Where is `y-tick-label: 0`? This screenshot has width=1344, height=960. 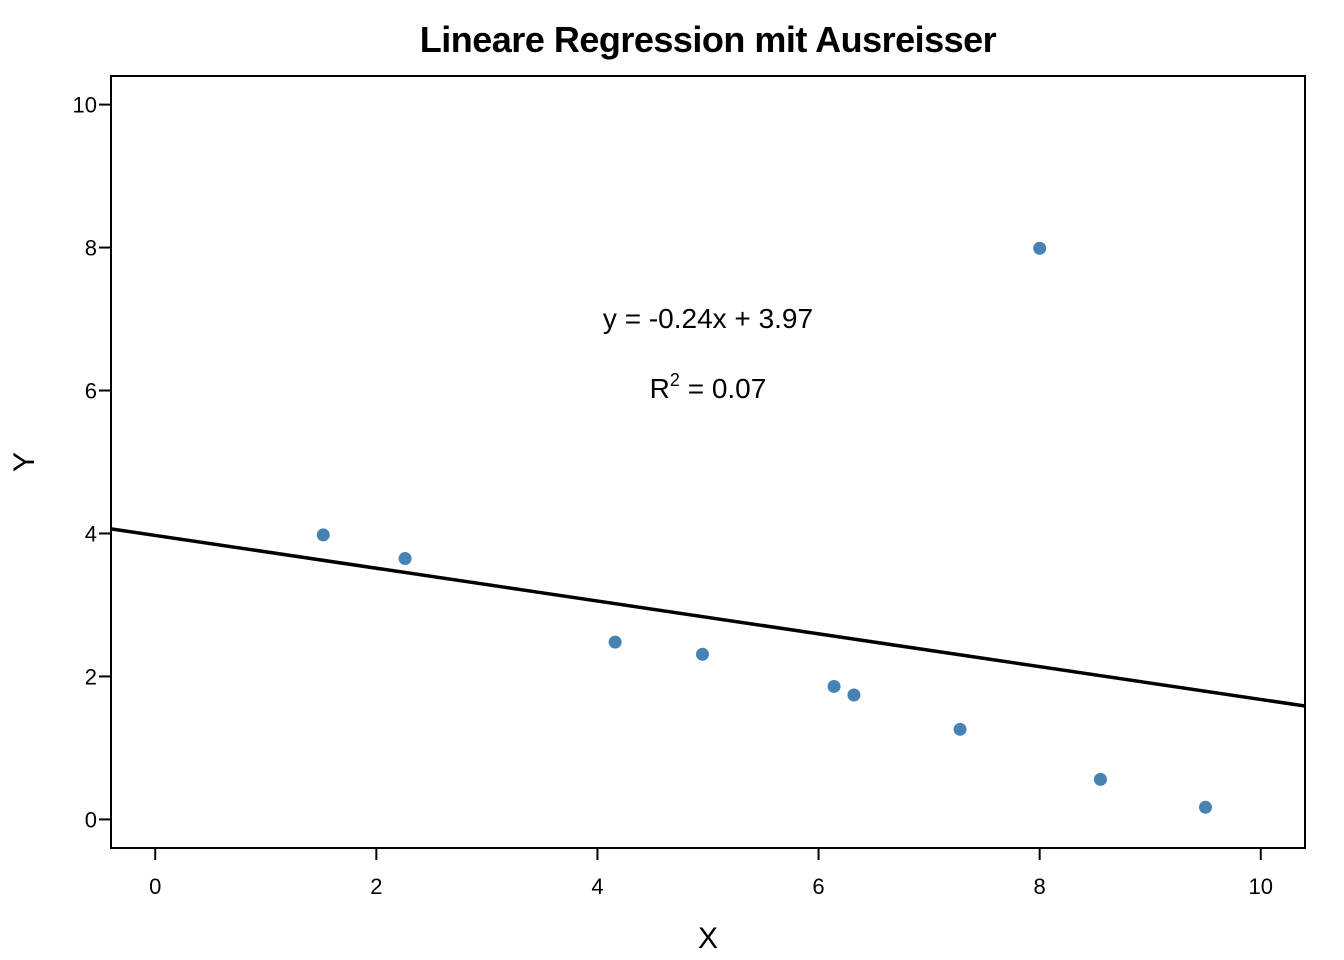 y-tick-label: 0 is located at coordinates (91, 819).